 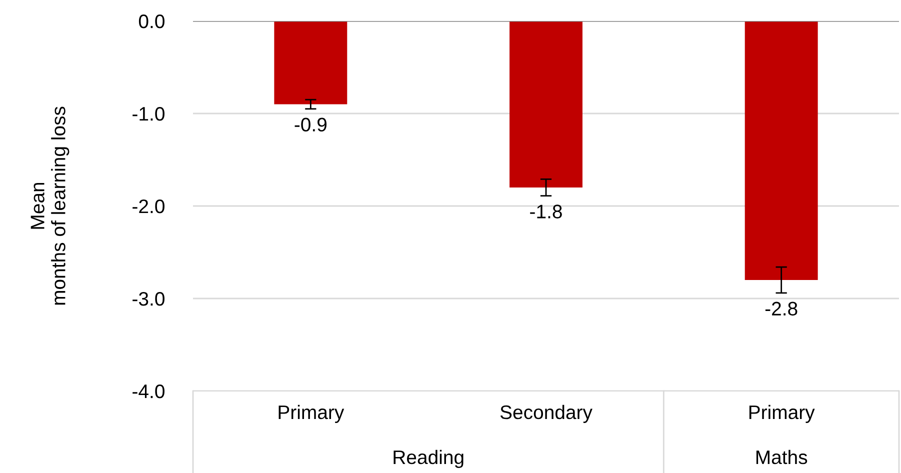 I want to click on y-axis-title: Mean months of learning loss, so click(x=50, y=205).